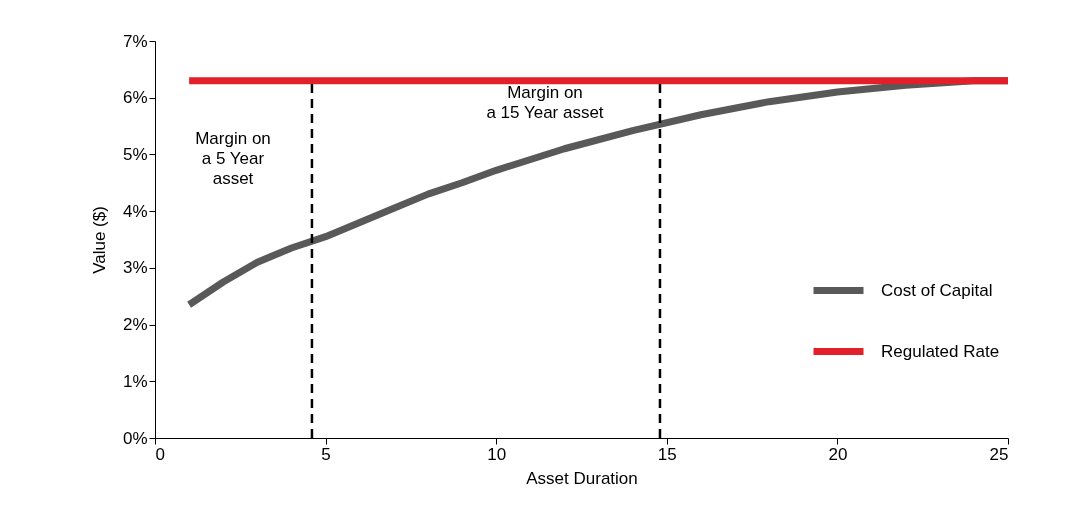 The height and width of the screenshot is (512, 1072). I want to click on x-tick-label: 15, so click(667, 454).